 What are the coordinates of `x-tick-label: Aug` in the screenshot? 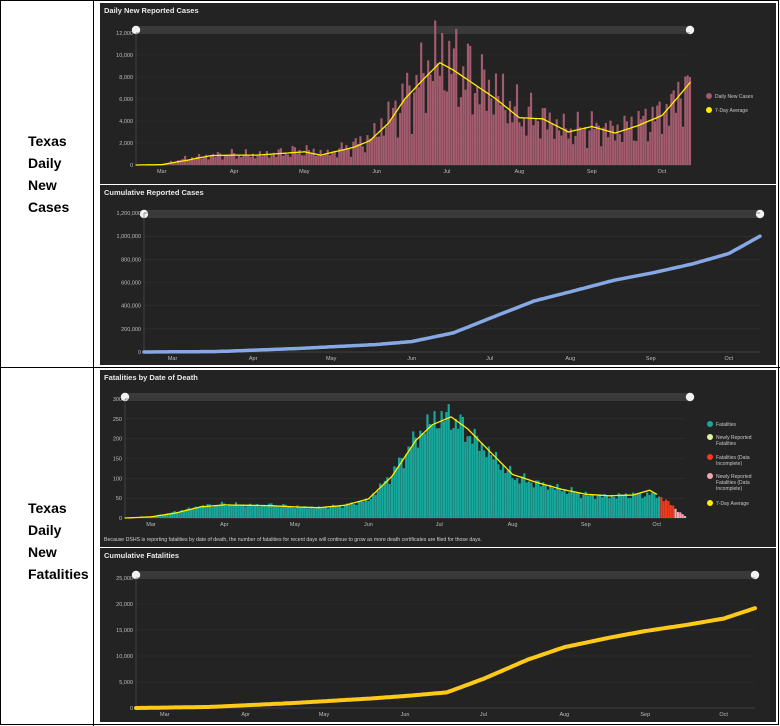 It's located at (519, 172).